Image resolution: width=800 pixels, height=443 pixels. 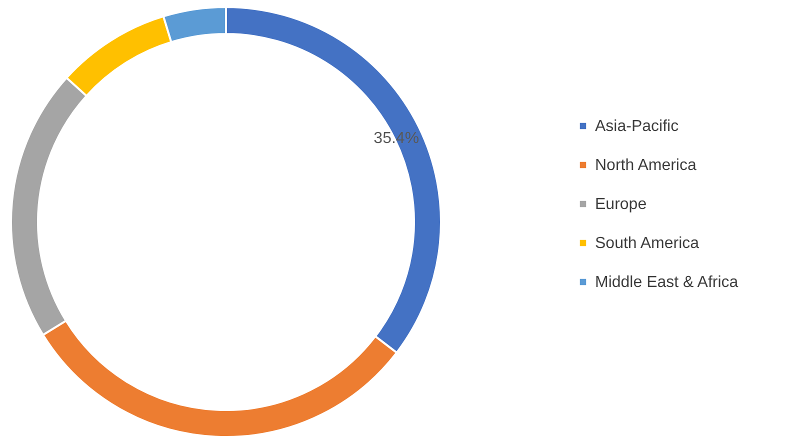 What do you see at coordinates (647, 243) in the screenshot?
I see `legend-label: South America` at bounding box center [647, 243].